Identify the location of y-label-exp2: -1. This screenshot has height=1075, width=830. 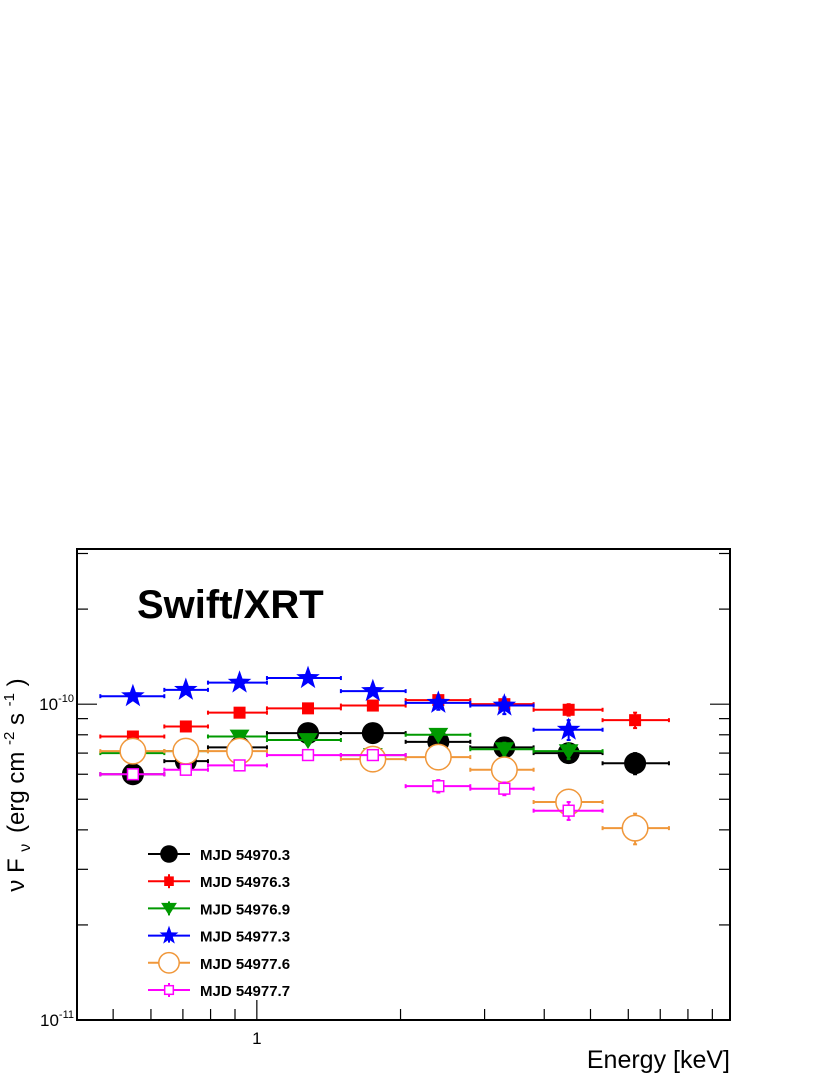
(9, 699).